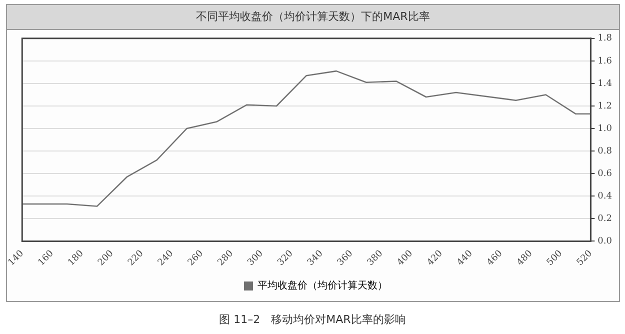 This screenshot has height=334, width=625. I want to click on x-tick-label: 520, so click(585, 258).